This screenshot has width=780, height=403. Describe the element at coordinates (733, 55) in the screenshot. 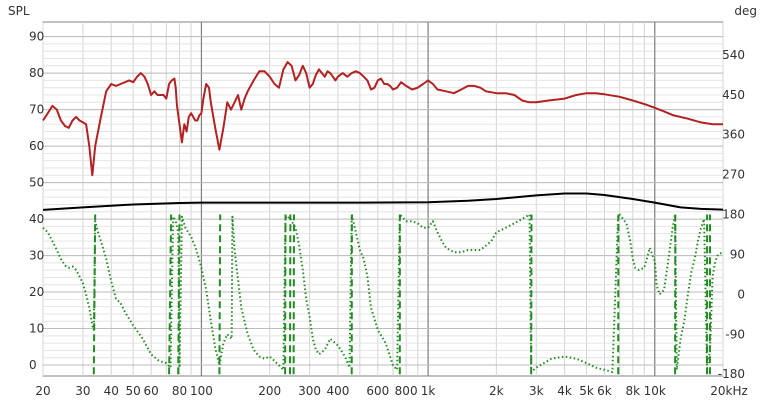

I see `right-y-tick-label: 540` at that location.